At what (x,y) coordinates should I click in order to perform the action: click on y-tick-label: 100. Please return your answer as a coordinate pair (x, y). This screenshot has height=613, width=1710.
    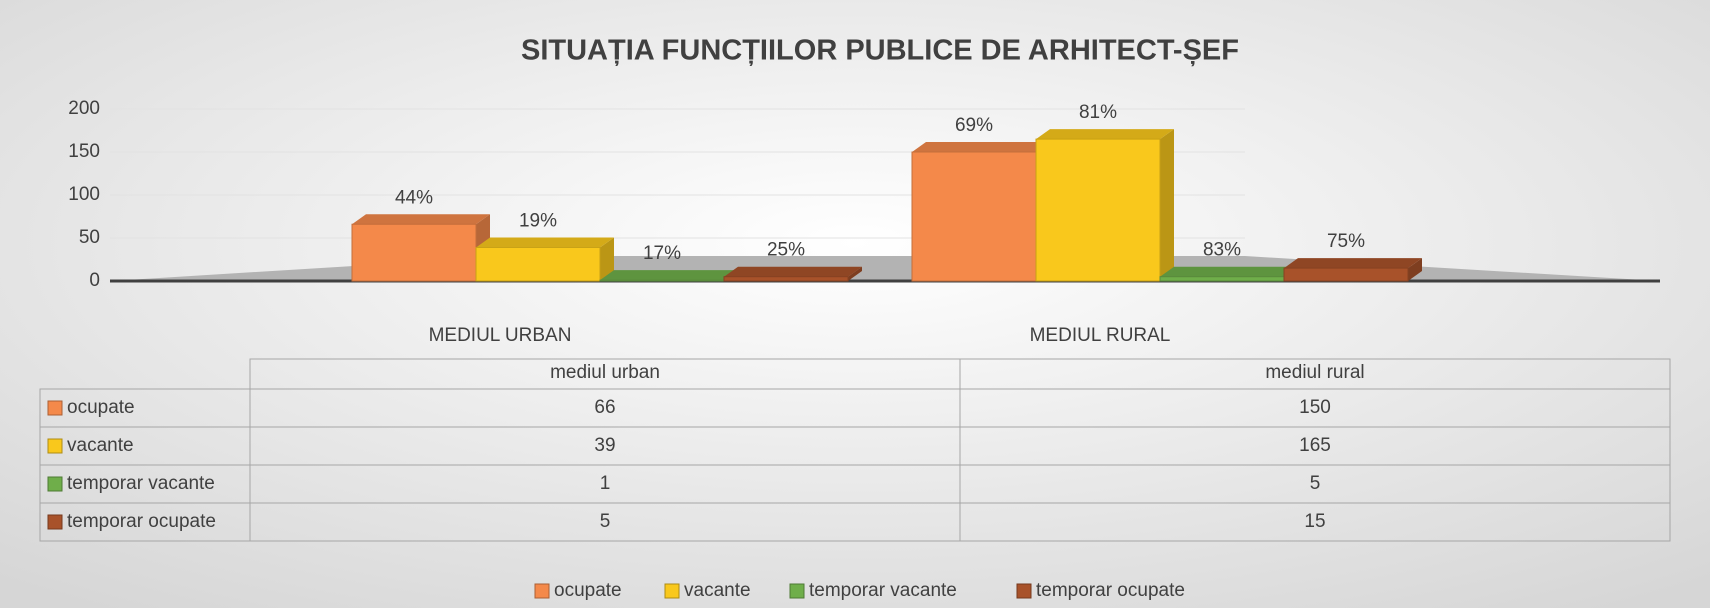
    Looking at the image, I should click on (84, 194).